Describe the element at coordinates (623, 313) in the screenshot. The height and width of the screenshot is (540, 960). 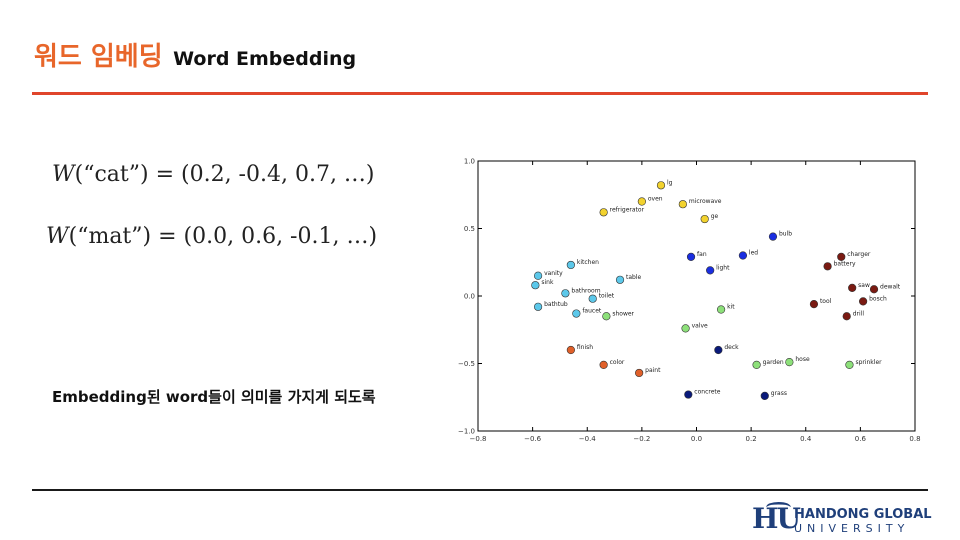
I see `point-label-shower: shower` at that location.